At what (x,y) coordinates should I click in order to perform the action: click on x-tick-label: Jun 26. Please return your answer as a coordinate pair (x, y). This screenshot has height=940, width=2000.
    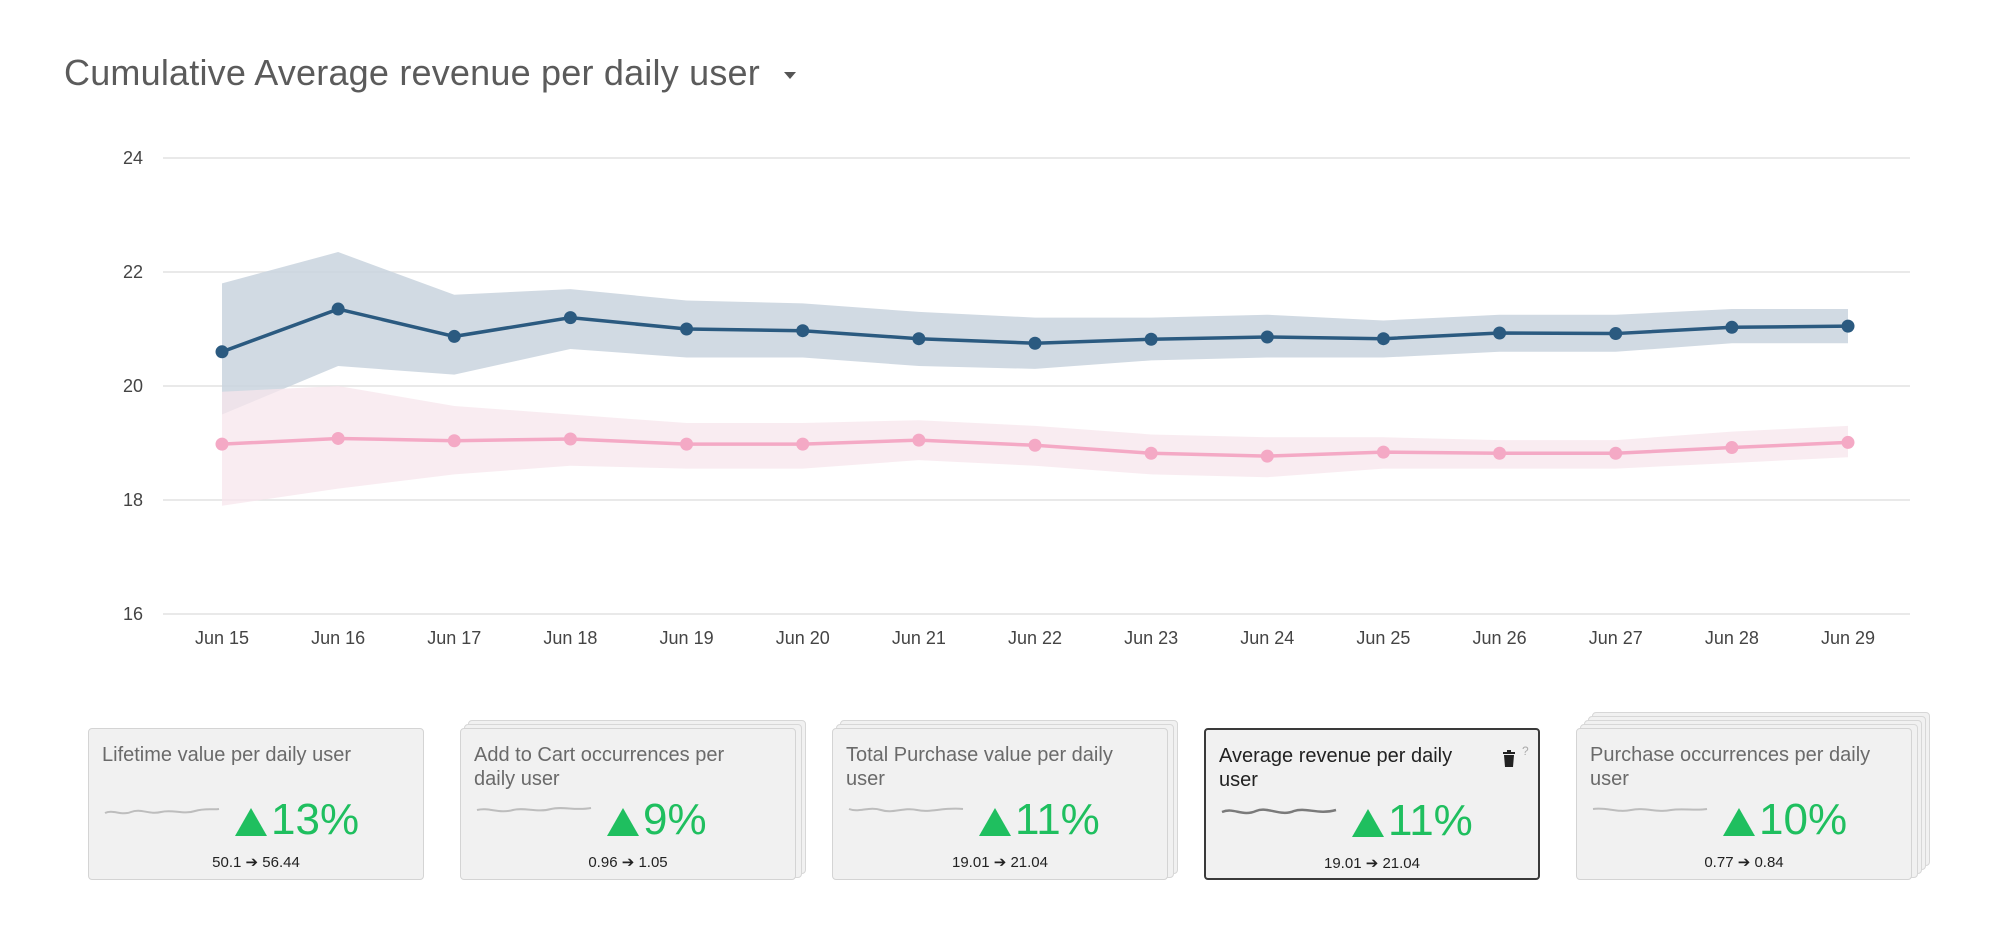
    Looking at the image, I should click on (1500, 638).